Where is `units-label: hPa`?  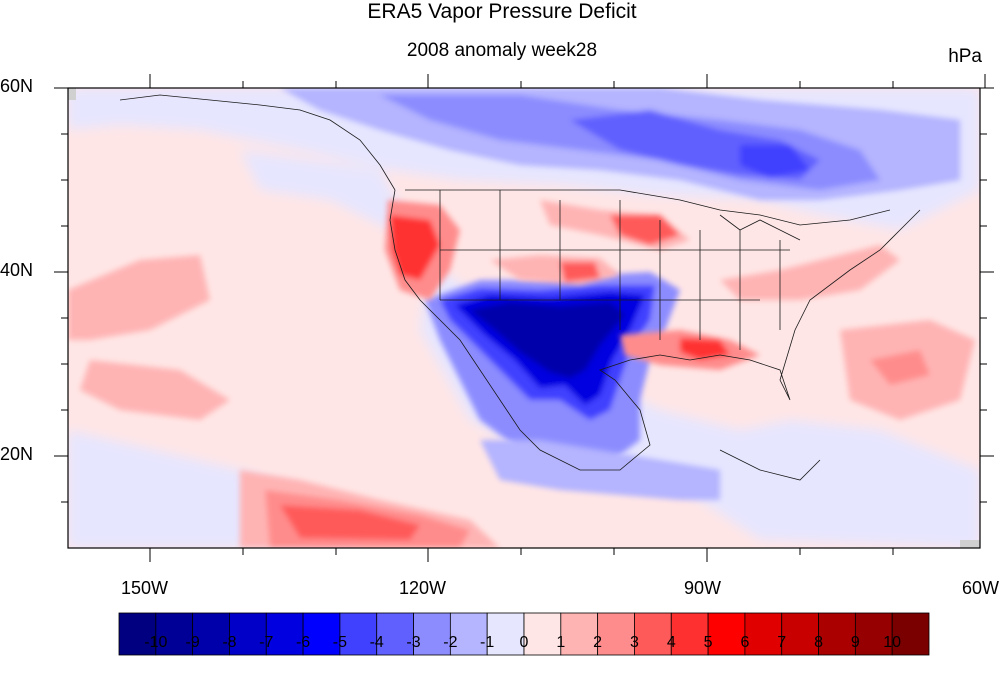
units-label: hPa is located at coordinates (965, 56).